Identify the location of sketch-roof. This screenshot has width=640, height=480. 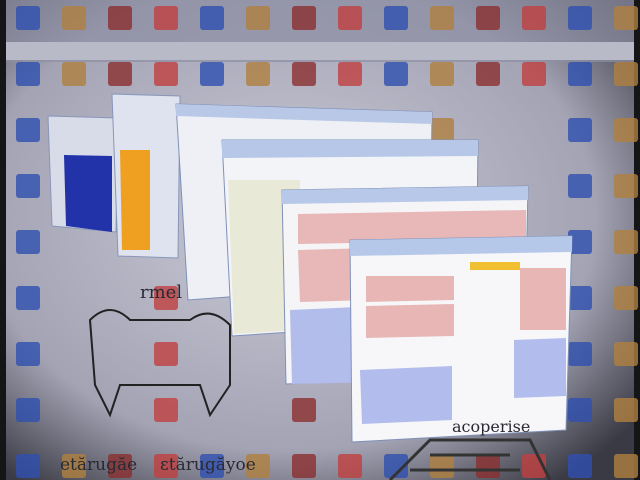
(470, 459).